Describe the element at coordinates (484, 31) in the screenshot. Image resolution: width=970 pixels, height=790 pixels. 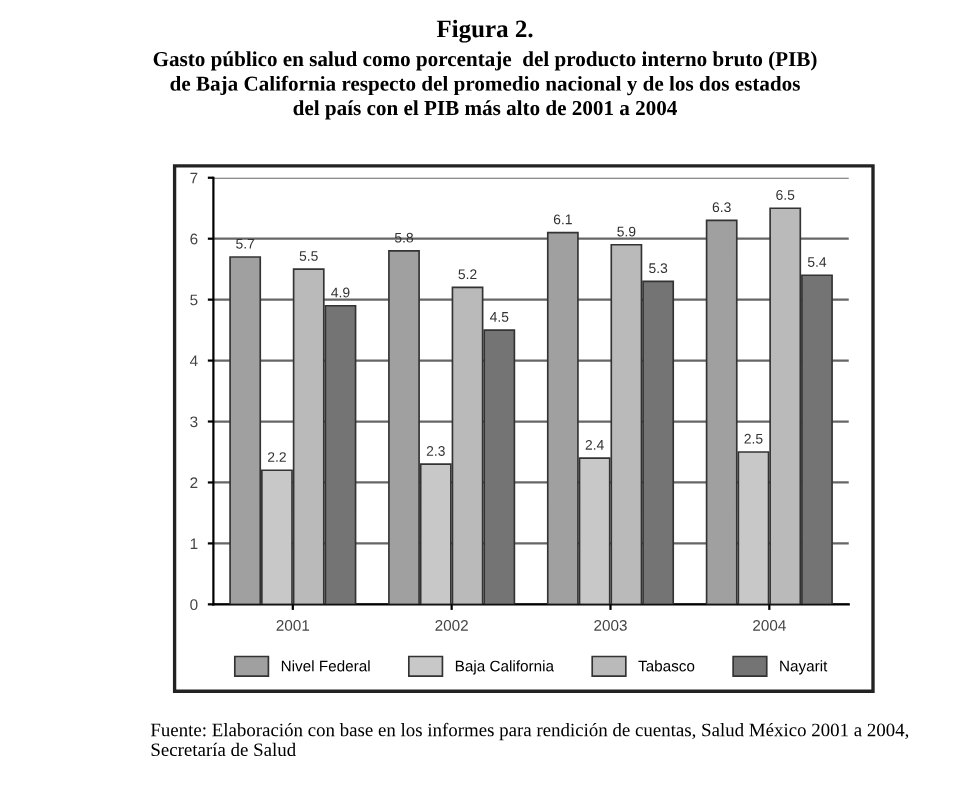
I see `chart-title: Figura 2.` at that location.